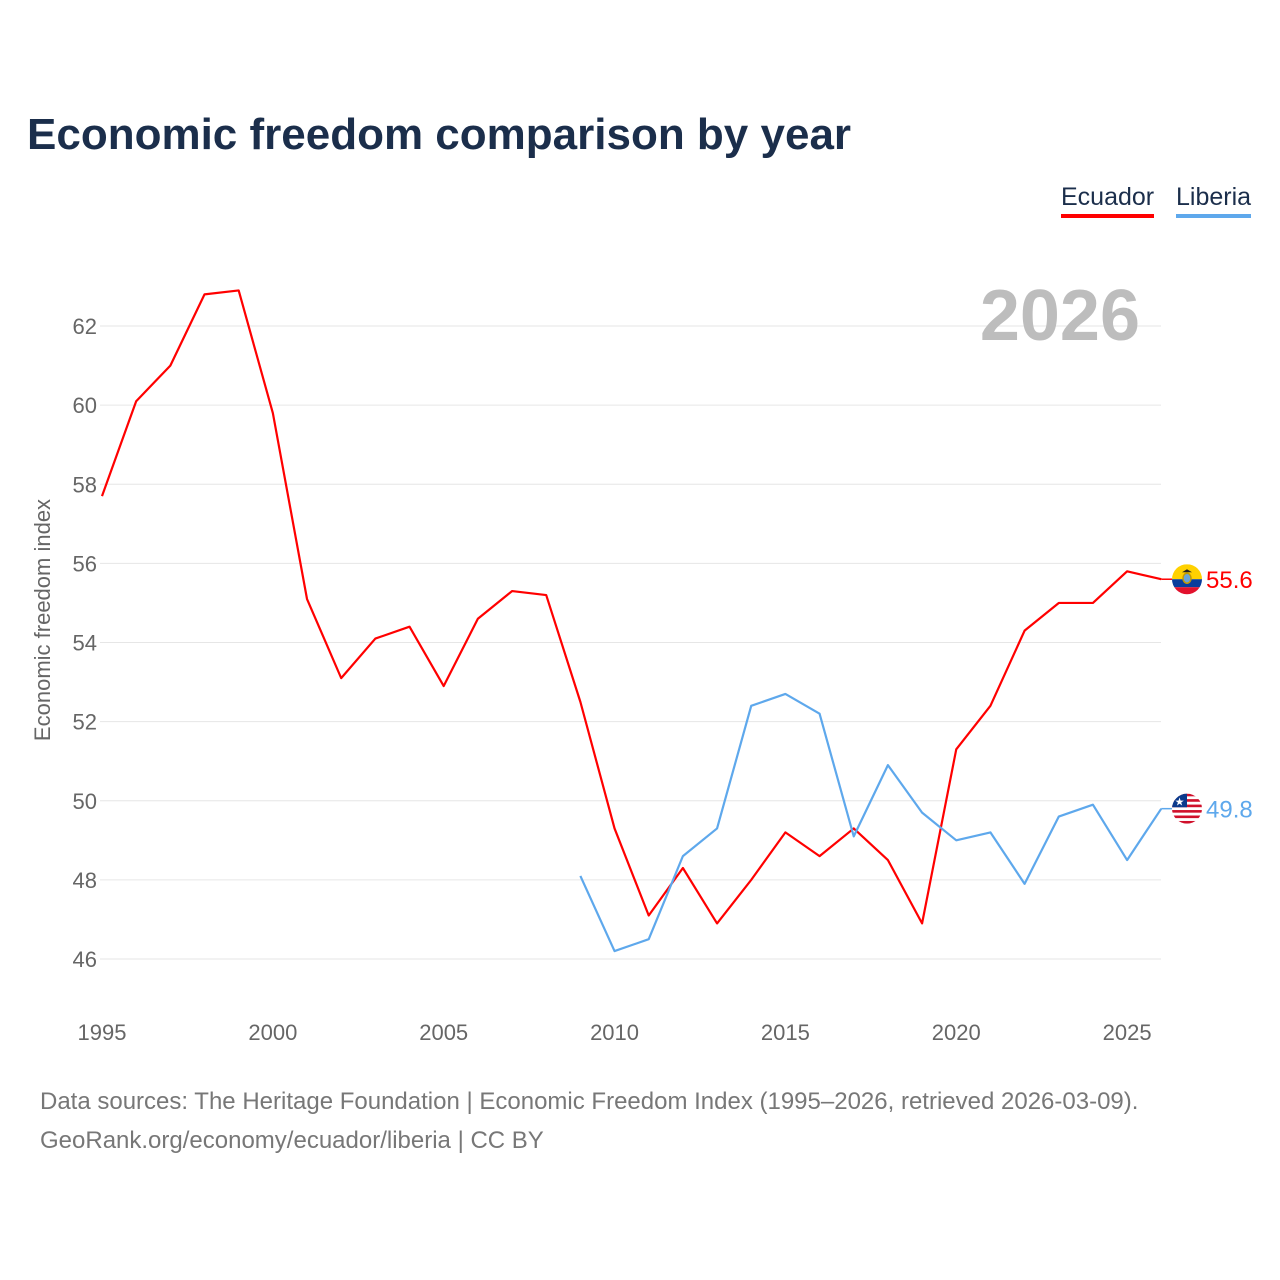 The image size is (1280, 1280). What do you see at coordinates (85, 880) in the screenshot?
I see `y-tick-label: 48` at bounding box center [85, 880].